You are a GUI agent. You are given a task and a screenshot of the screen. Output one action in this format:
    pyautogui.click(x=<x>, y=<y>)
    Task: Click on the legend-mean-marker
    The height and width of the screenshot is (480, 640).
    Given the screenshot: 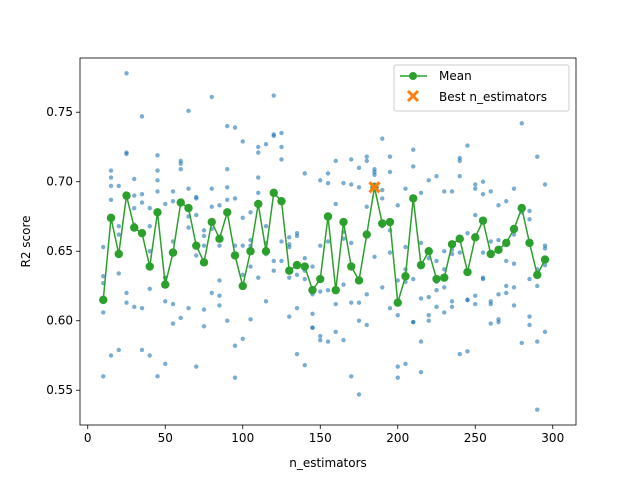 What is the action you would take?
    pyautogui.click(x=413, y=76)
    